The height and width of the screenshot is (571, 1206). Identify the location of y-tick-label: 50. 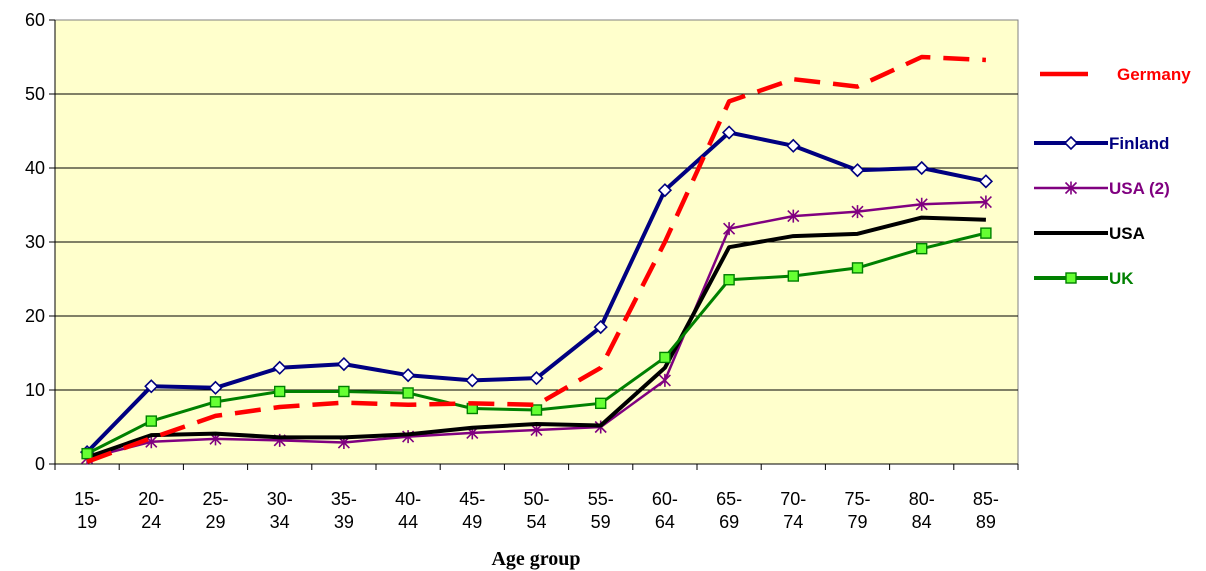
(35, 94).